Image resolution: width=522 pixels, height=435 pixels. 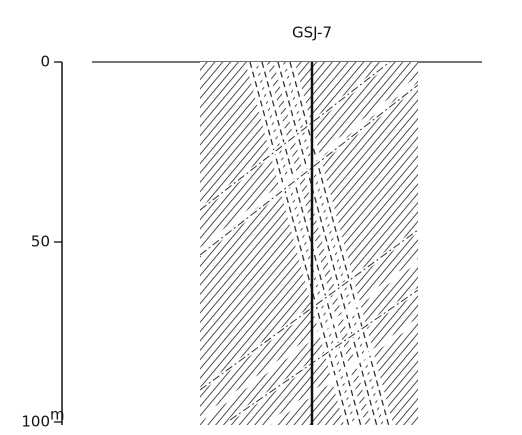 What do you see at coordinates (35, 422) in the screenshot?
I see `depth-tick-label: 100` at bounding box center [35, 422].